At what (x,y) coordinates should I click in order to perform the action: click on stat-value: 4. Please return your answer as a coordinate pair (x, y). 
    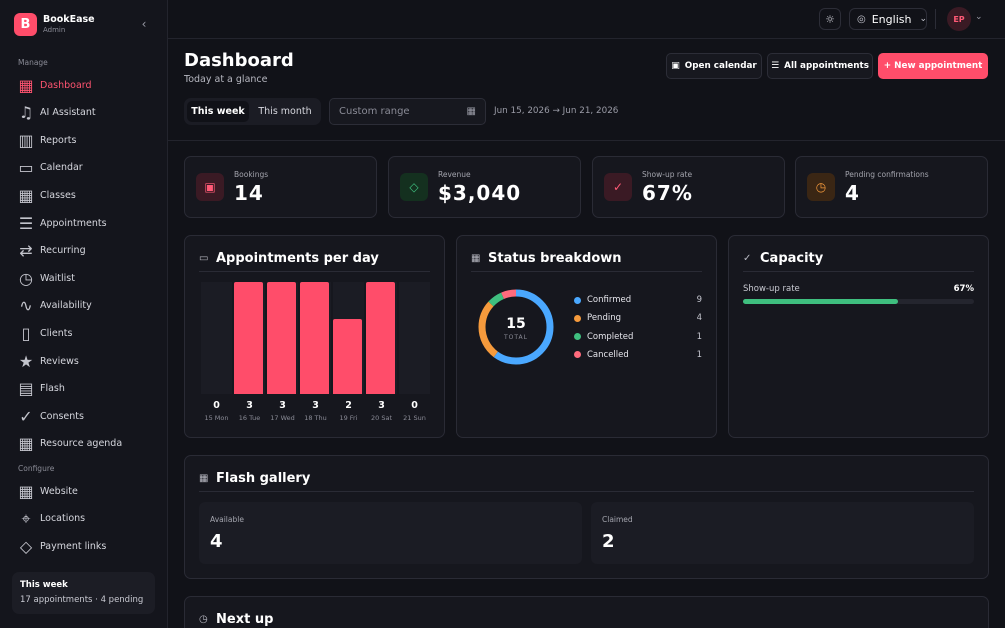
    Looking at the image, I should click on (852, 193).